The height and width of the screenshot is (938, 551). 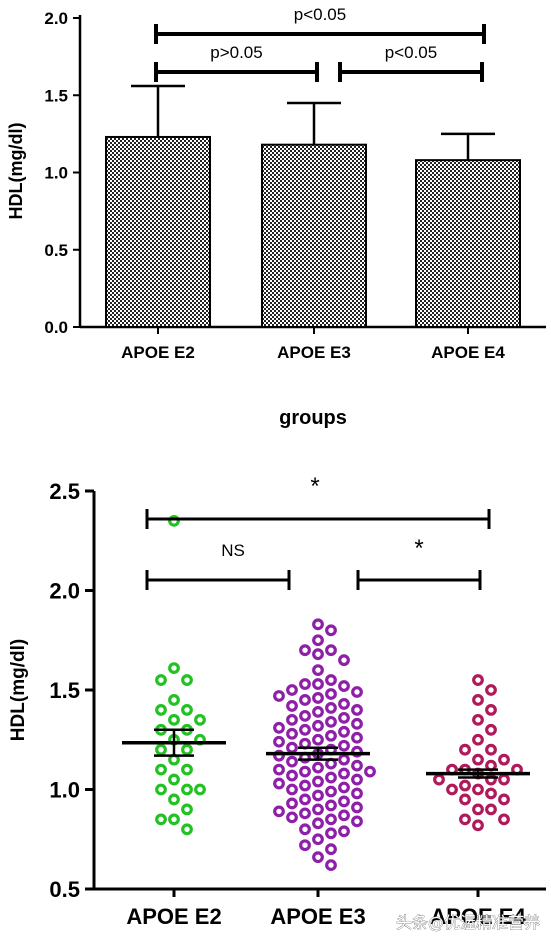 What do you see at coordinates (158, 231) in the screenshot?
I see `bar` at bounding box center [158, 231].